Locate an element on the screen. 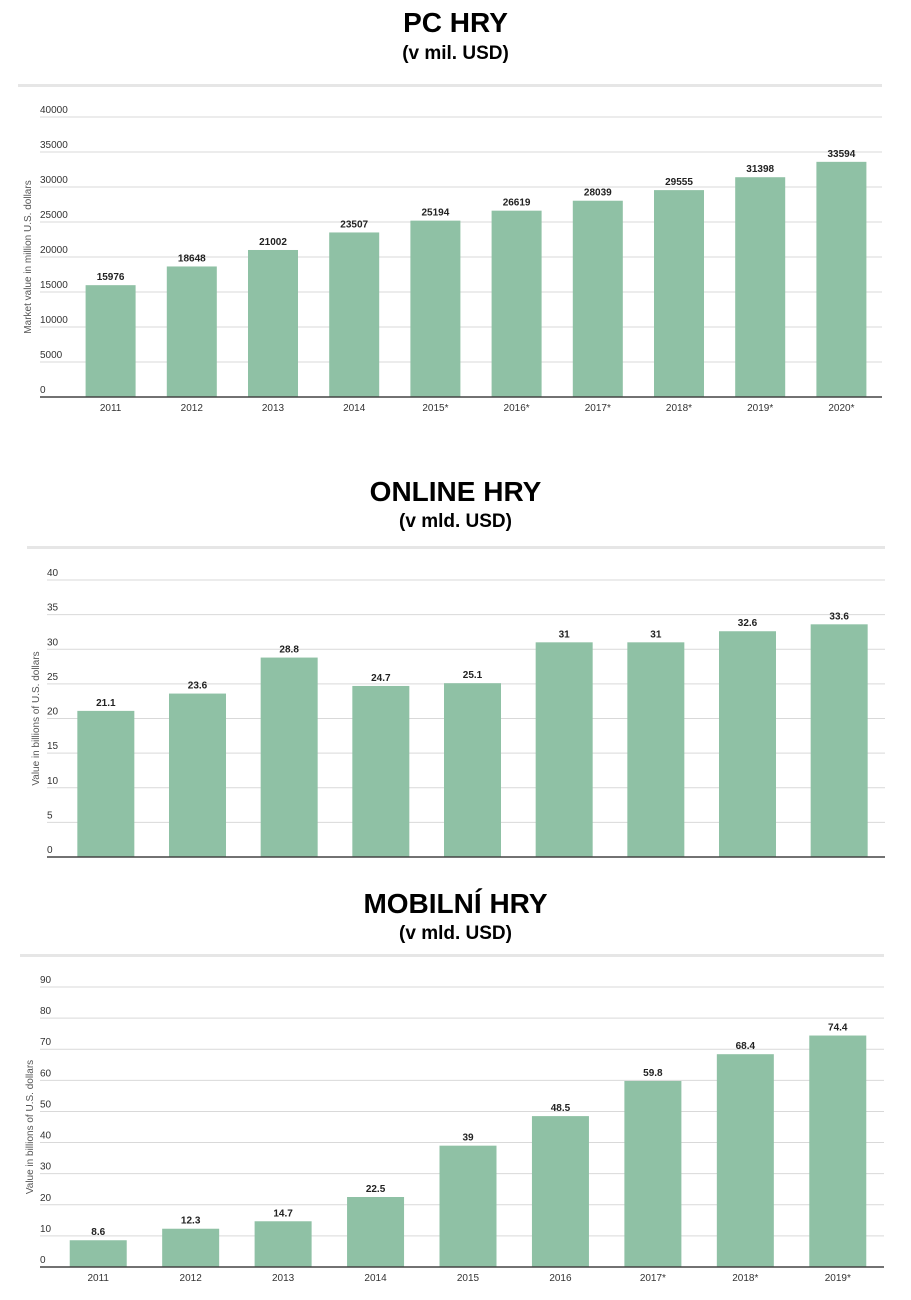 The height and width of the screenshot is (1300, 911). y-tick-label: 35000 is located at coordinates (54, 145).